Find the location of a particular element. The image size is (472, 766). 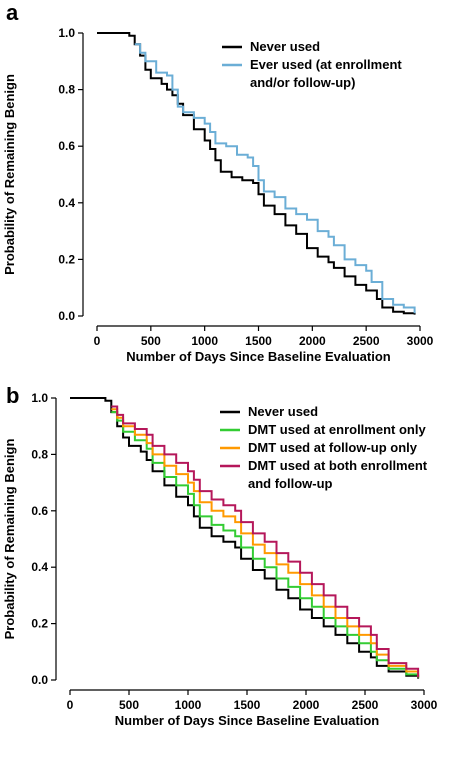

x-tick-label-a: 3000 is located at coordinates (420, 341).